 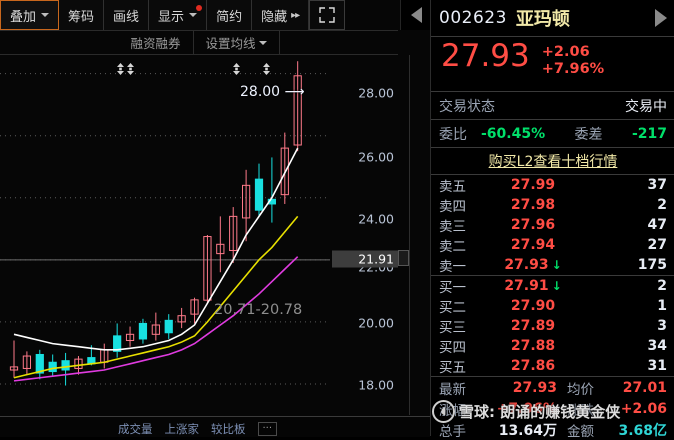 What do you see at coordinates (156, 42) in the screenshot?
I see `toolbar2-margin-trading: 融资融券` at bounding box center [156, 42].